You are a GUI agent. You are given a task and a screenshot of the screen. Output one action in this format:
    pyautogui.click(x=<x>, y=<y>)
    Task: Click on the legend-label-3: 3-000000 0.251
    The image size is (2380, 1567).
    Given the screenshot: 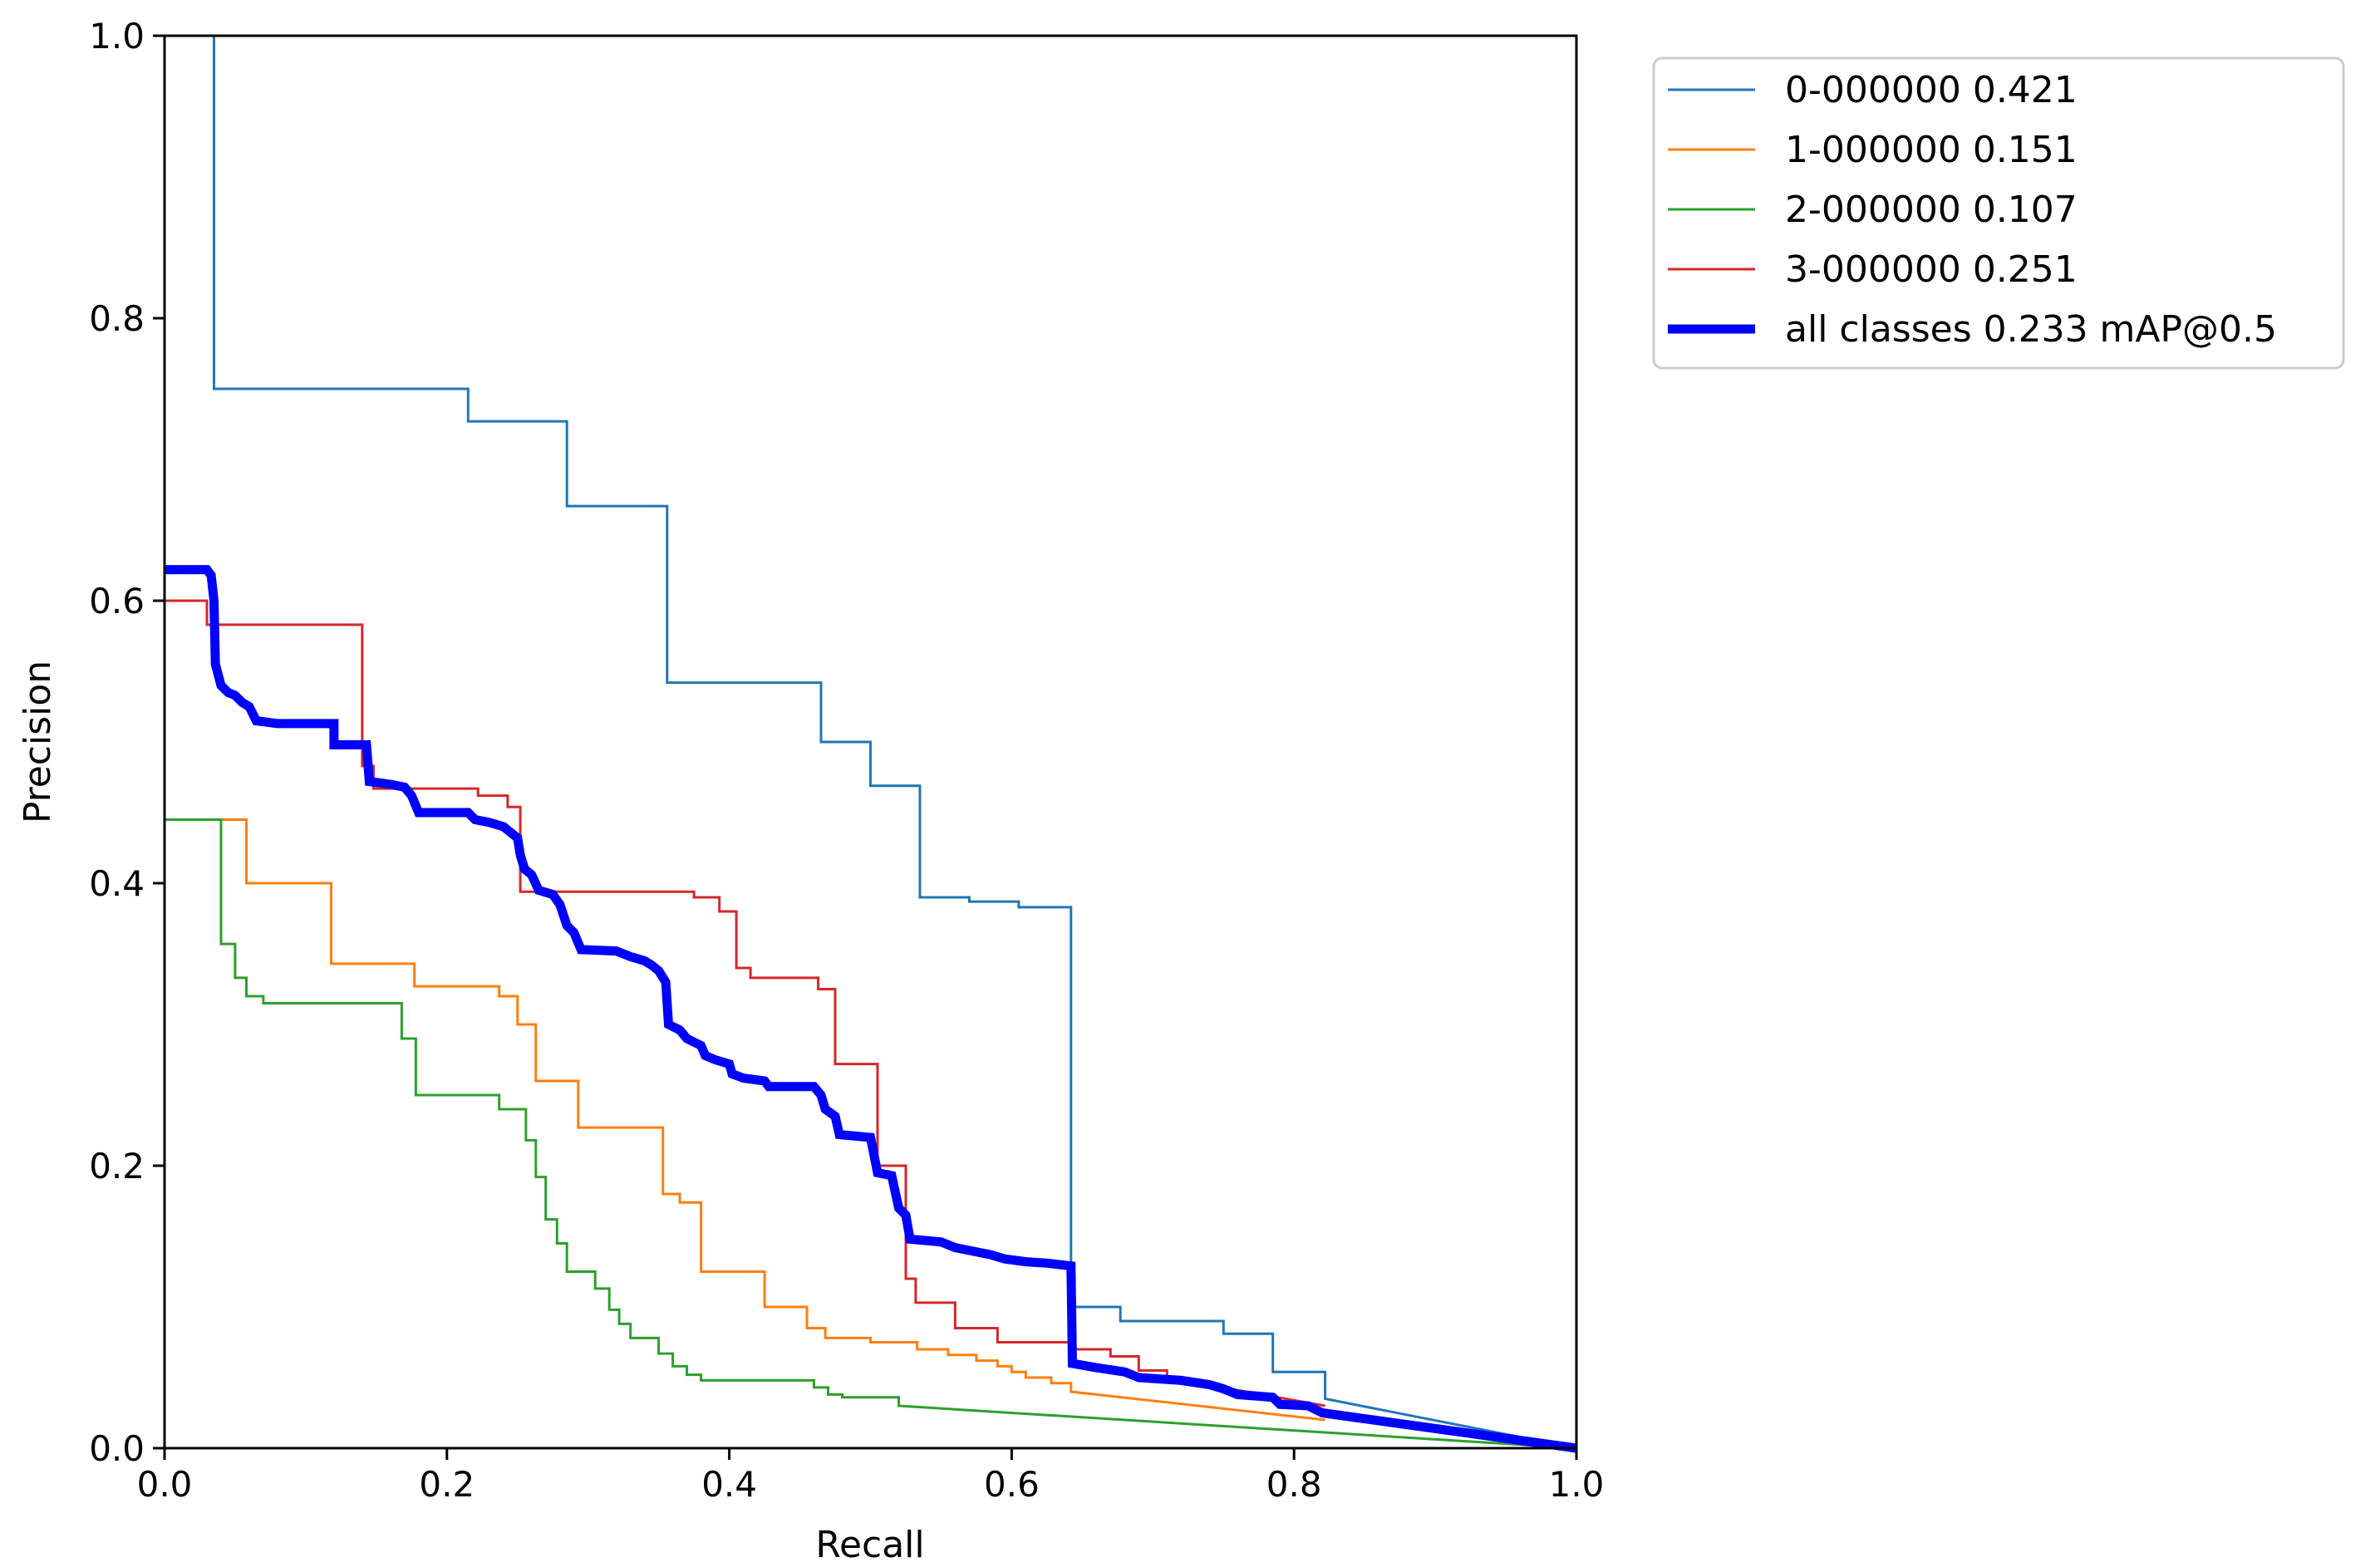 What is the action you would take?
    pyautogui.click(x=1931, y=270)
    